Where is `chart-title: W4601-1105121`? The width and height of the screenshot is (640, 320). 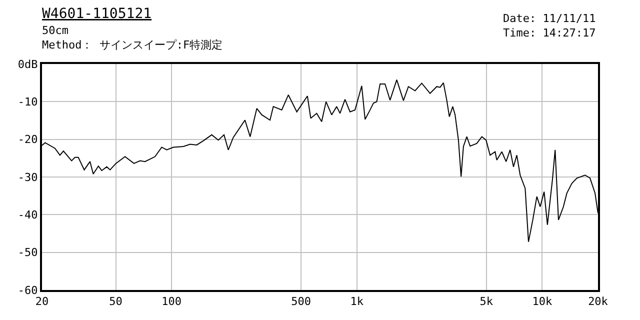
chart-title: W4601-1105121 is located at coordinates (97, 14).